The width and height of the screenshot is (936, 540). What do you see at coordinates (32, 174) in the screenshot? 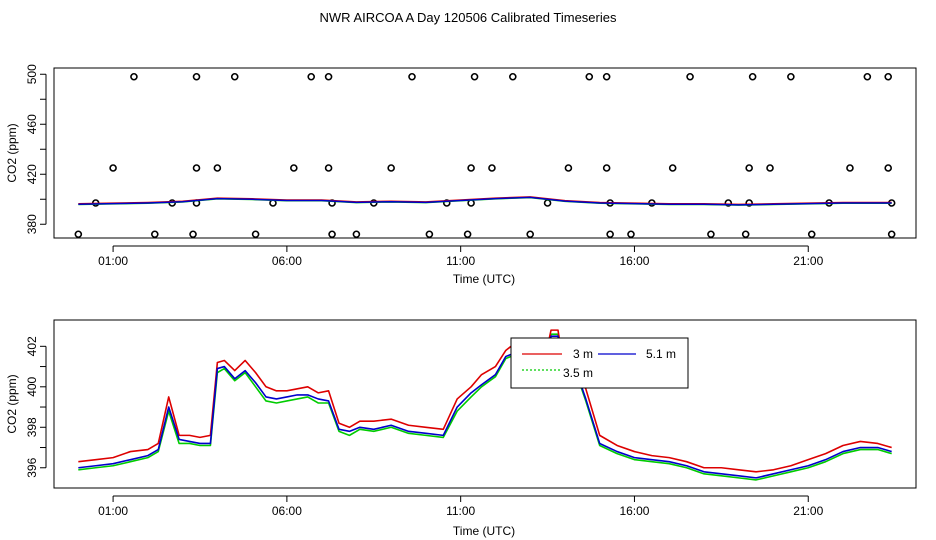
I see `top-y-tick-label: 420` at bounding box center [32, 174].